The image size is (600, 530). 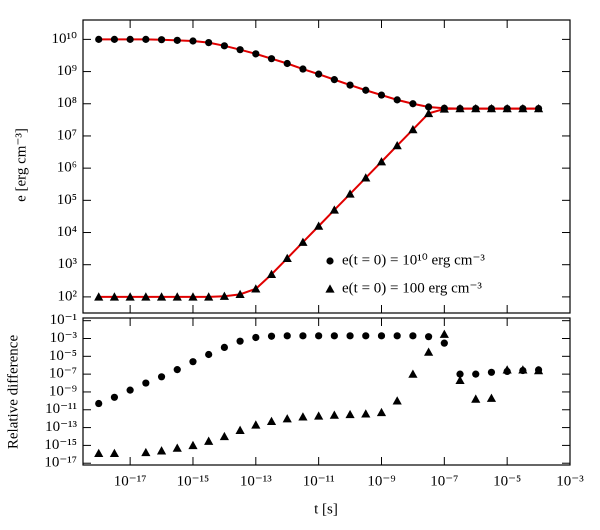 I want to click on y-tick-label: 10⁻¹, so click(x=63, y=320).